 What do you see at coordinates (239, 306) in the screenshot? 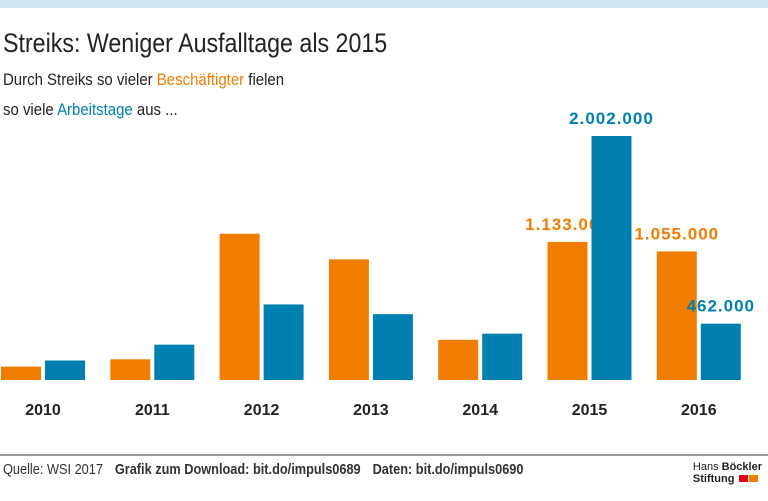
I see `bar-2012-employees` at bounding box center [239, 306].